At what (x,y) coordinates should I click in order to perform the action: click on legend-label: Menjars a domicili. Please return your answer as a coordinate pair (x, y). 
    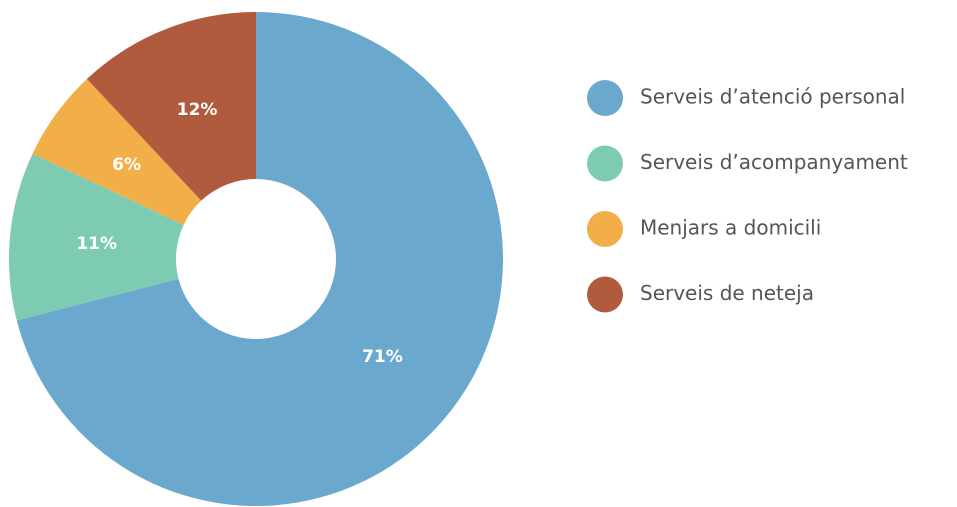
    Looking at the image, I should click on (730, 228).